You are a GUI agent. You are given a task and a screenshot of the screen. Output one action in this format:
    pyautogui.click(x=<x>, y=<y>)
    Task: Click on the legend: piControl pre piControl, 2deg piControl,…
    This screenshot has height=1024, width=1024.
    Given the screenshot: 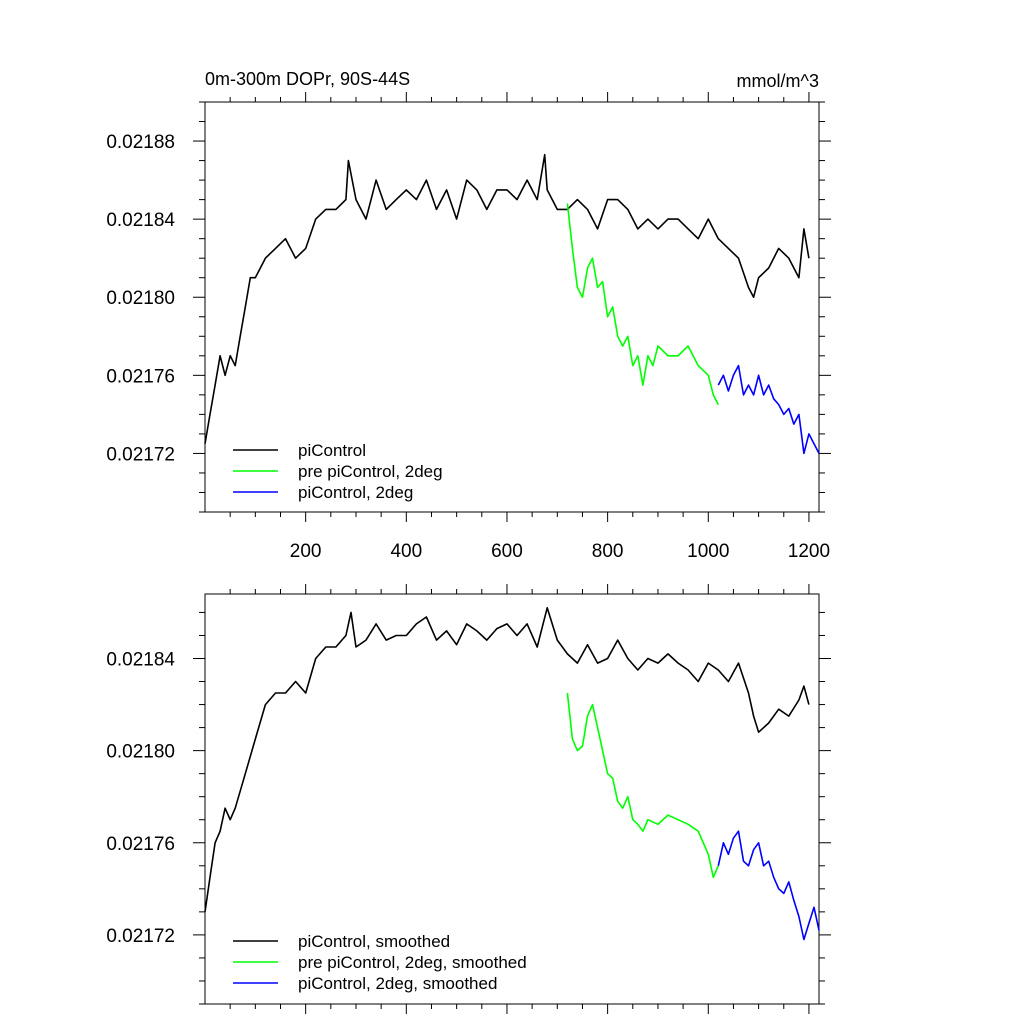 What is the action you would take?
    pyautogui.click(x=338, y=471)
    